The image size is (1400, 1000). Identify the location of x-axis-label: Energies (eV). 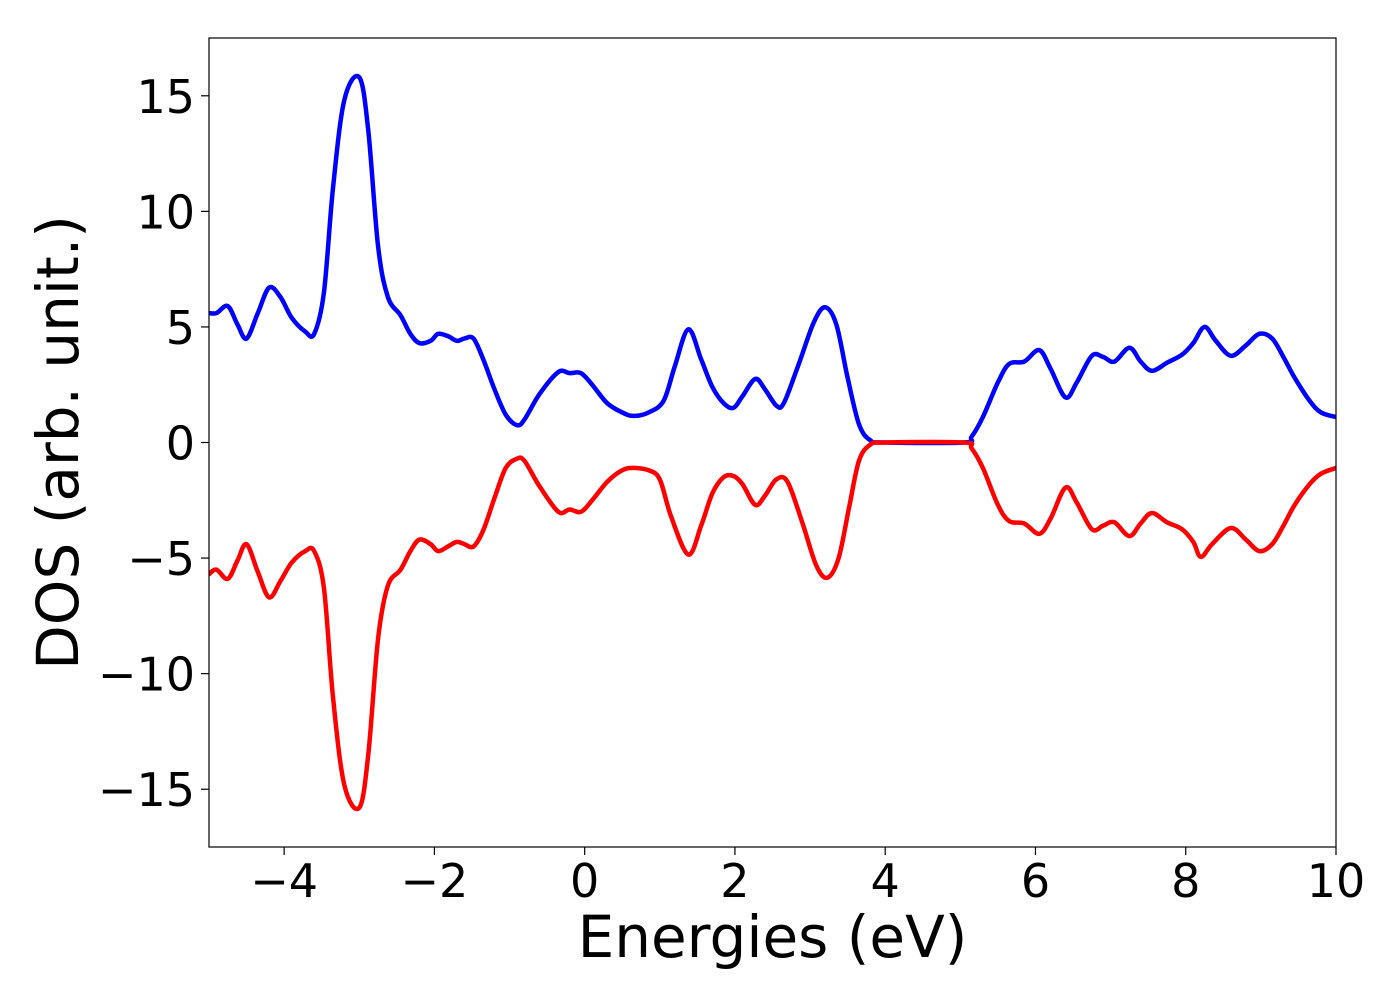
(773, 937).